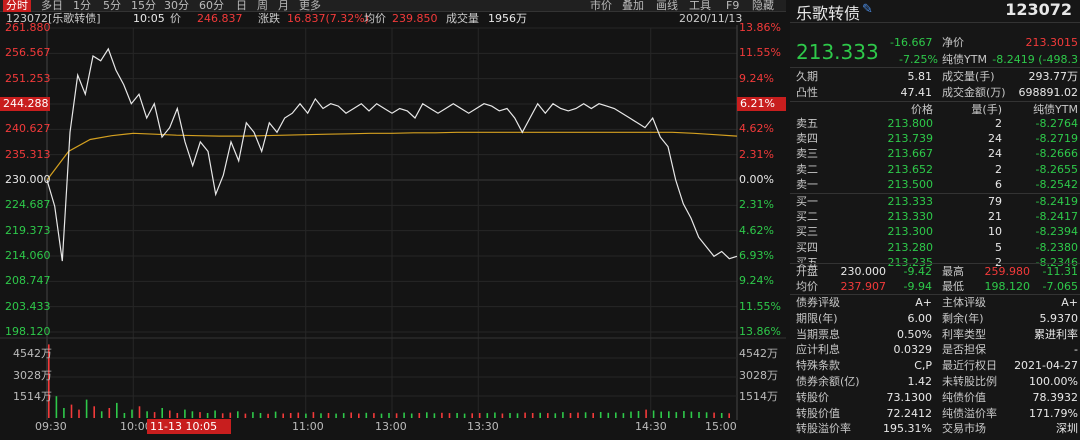 The image size is (1080, 440). What do you see at coordinates (1055, 109) in the screenshot?
I see `col-ytm: 纯债YTM` at bounding box center [1055, 109].